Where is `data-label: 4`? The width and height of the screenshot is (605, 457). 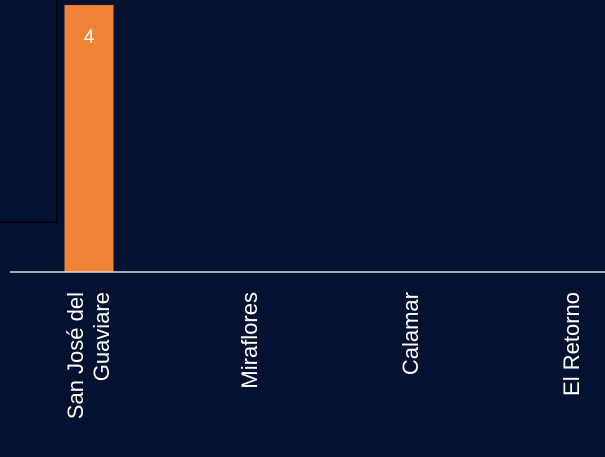 data-label: 4 is located at coordinates (89, 37).